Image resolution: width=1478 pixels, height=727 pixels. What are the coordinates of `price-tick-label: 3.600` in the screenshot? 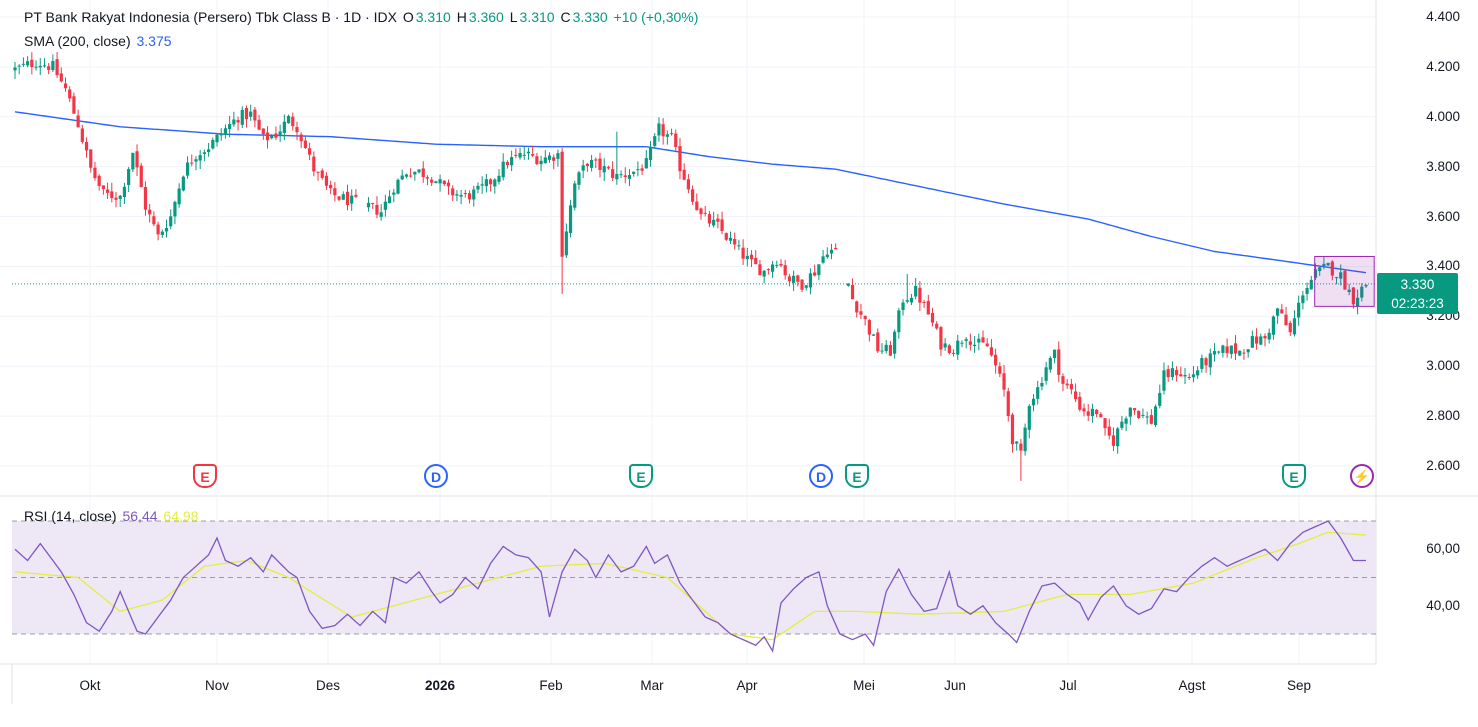 It's located at (1443, 216).